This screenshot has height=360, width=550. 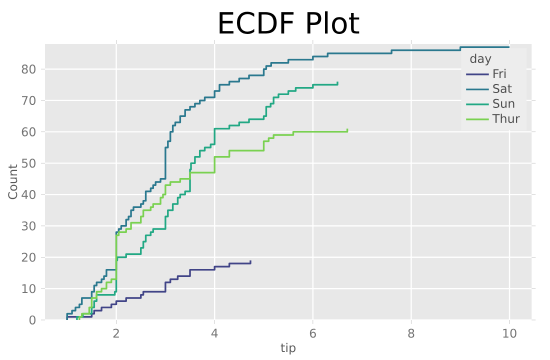 I want to click on x-tick-label: 8, so click(x=411, y=333).